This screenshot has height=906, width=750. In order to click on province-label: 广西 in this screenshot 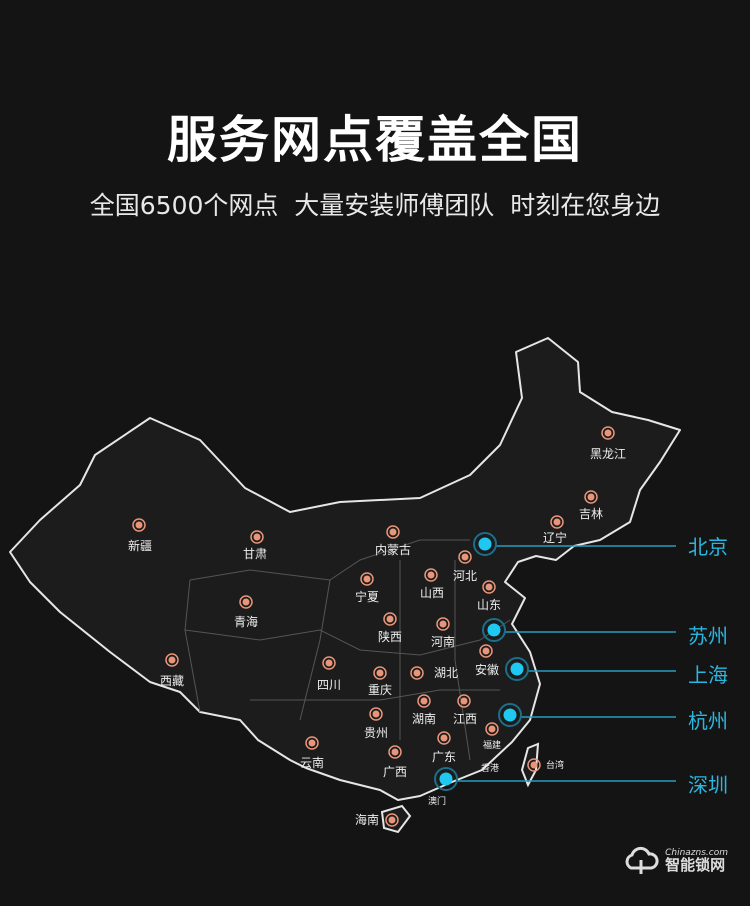, I will do `click(395, 772)`.